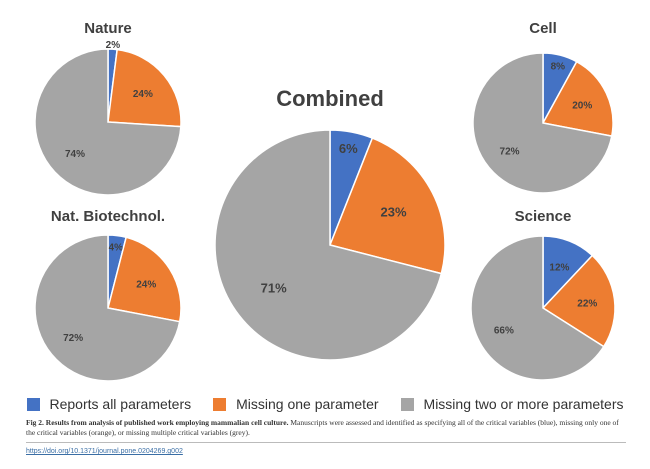  Describe the element at coordinates (504, 331) in the screenshot. I see `slice-label: 66%` at that location.